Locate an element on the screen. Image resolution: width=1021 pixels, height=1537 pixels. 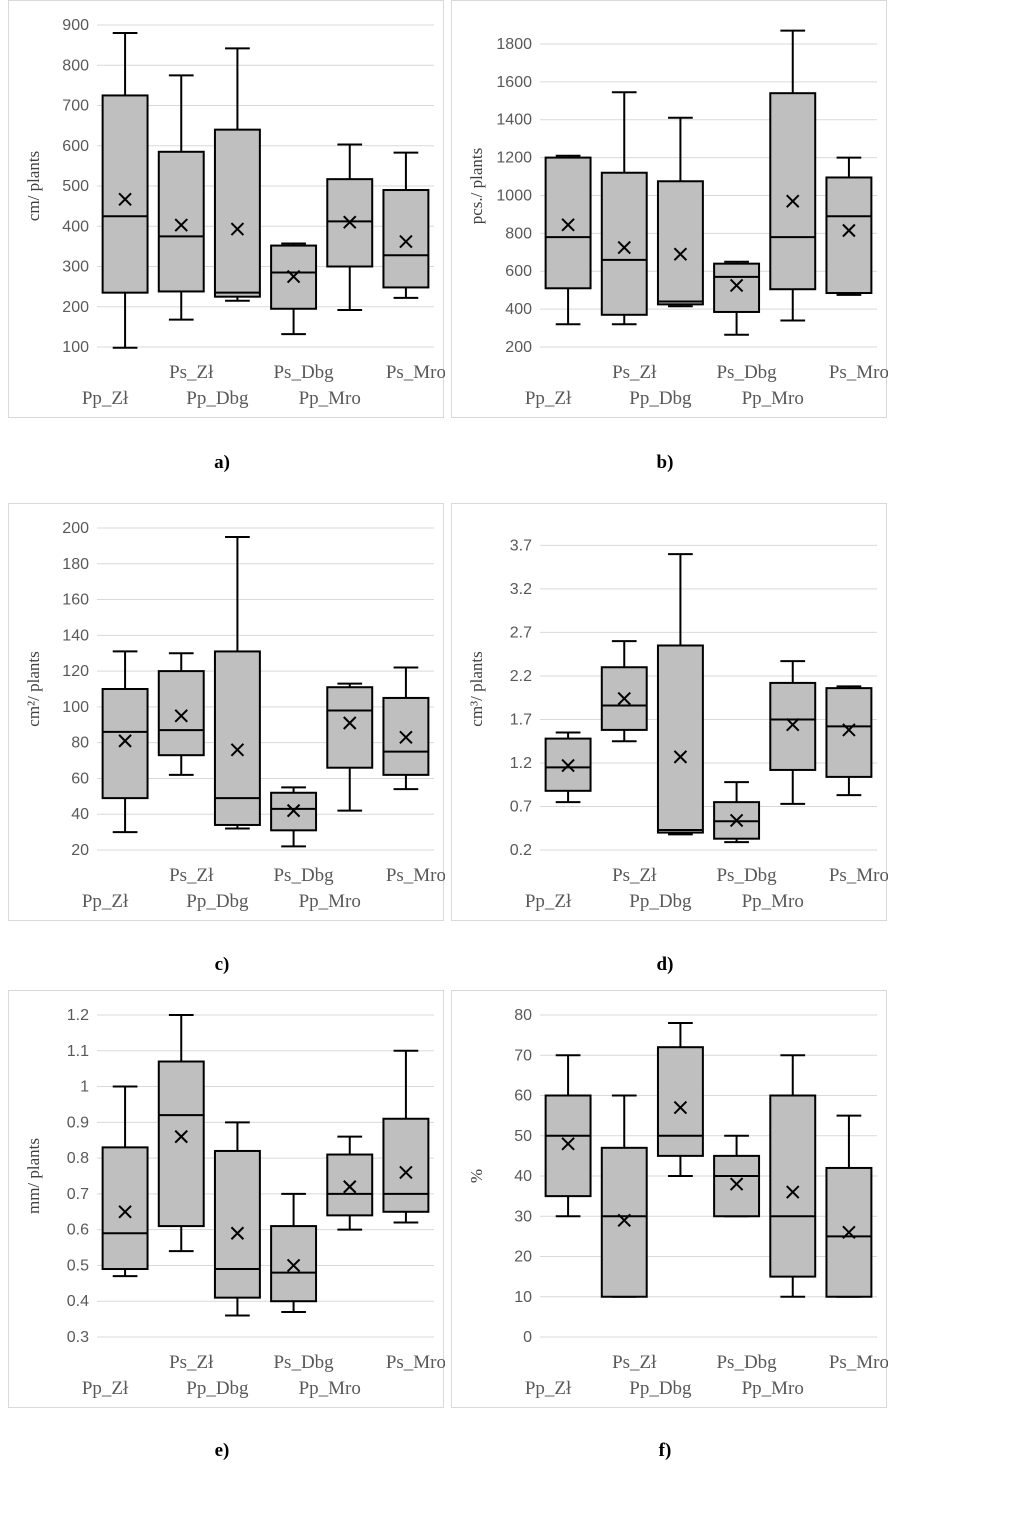
y-tick-label: 1.2 is located at coordinates (78, 1015).